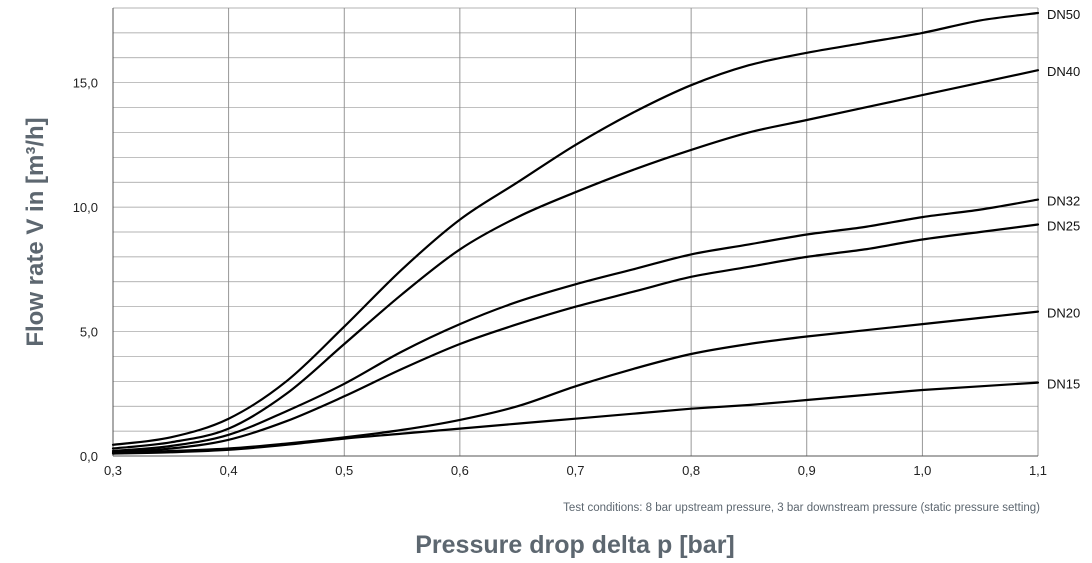 The height and width of the screenshot is (563, 1092). I want to click on series-label-dn40: DN40, so click(1063, 71).